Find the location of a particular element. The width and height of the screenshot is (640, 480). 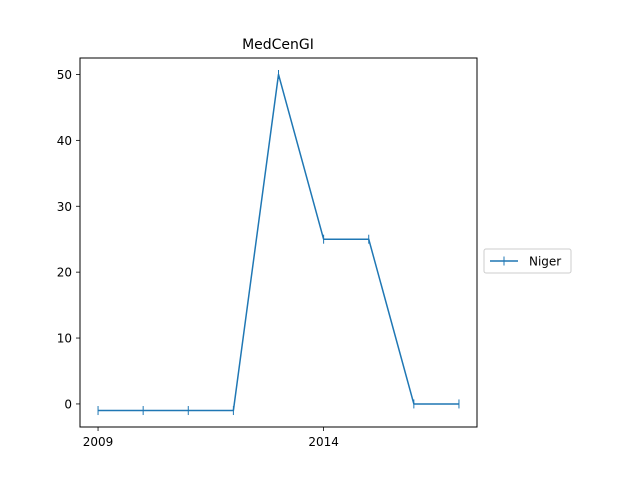

x-tick-label-1: 2014 is located at coordinates (323, 442).